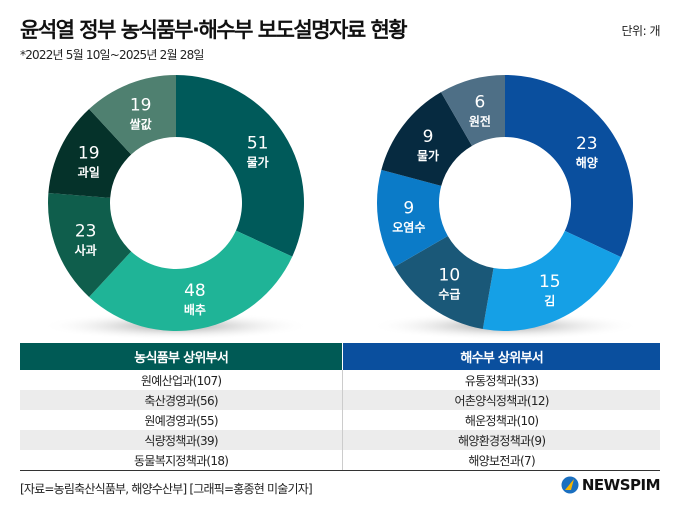  Describe the element at coordinates (182, 440) in the screenshot. I see `table-cell: 식량정책과(39)` at that location.